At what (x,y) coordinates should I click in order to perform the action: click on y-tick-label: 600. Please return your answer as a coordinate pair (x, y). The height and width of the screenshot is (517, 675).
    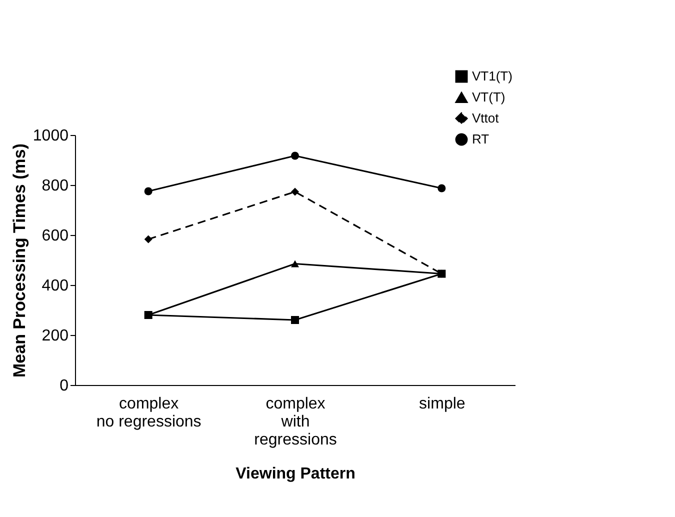
    Looking at the image, I should click on (55, 236).